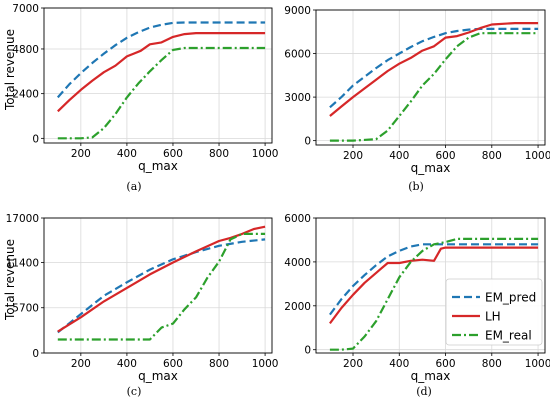 The height and width of the screenshot is (404, 550). Describe the element at coordinates (508, 336) in the screenshot. I see `legend-label: EM_real` at that location.